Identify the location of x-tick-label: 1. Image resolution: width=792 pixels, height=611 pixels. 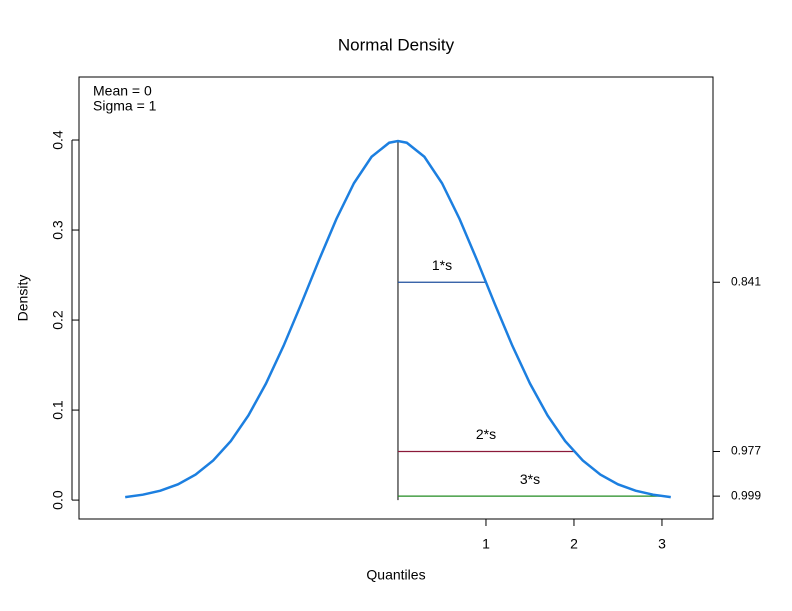
(486, 544).